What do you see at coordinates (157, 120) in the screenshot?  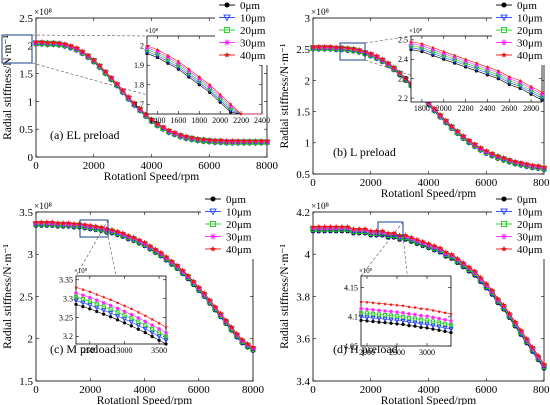 I see `x-tick-label: 1400` at bounding box center [157, 120].